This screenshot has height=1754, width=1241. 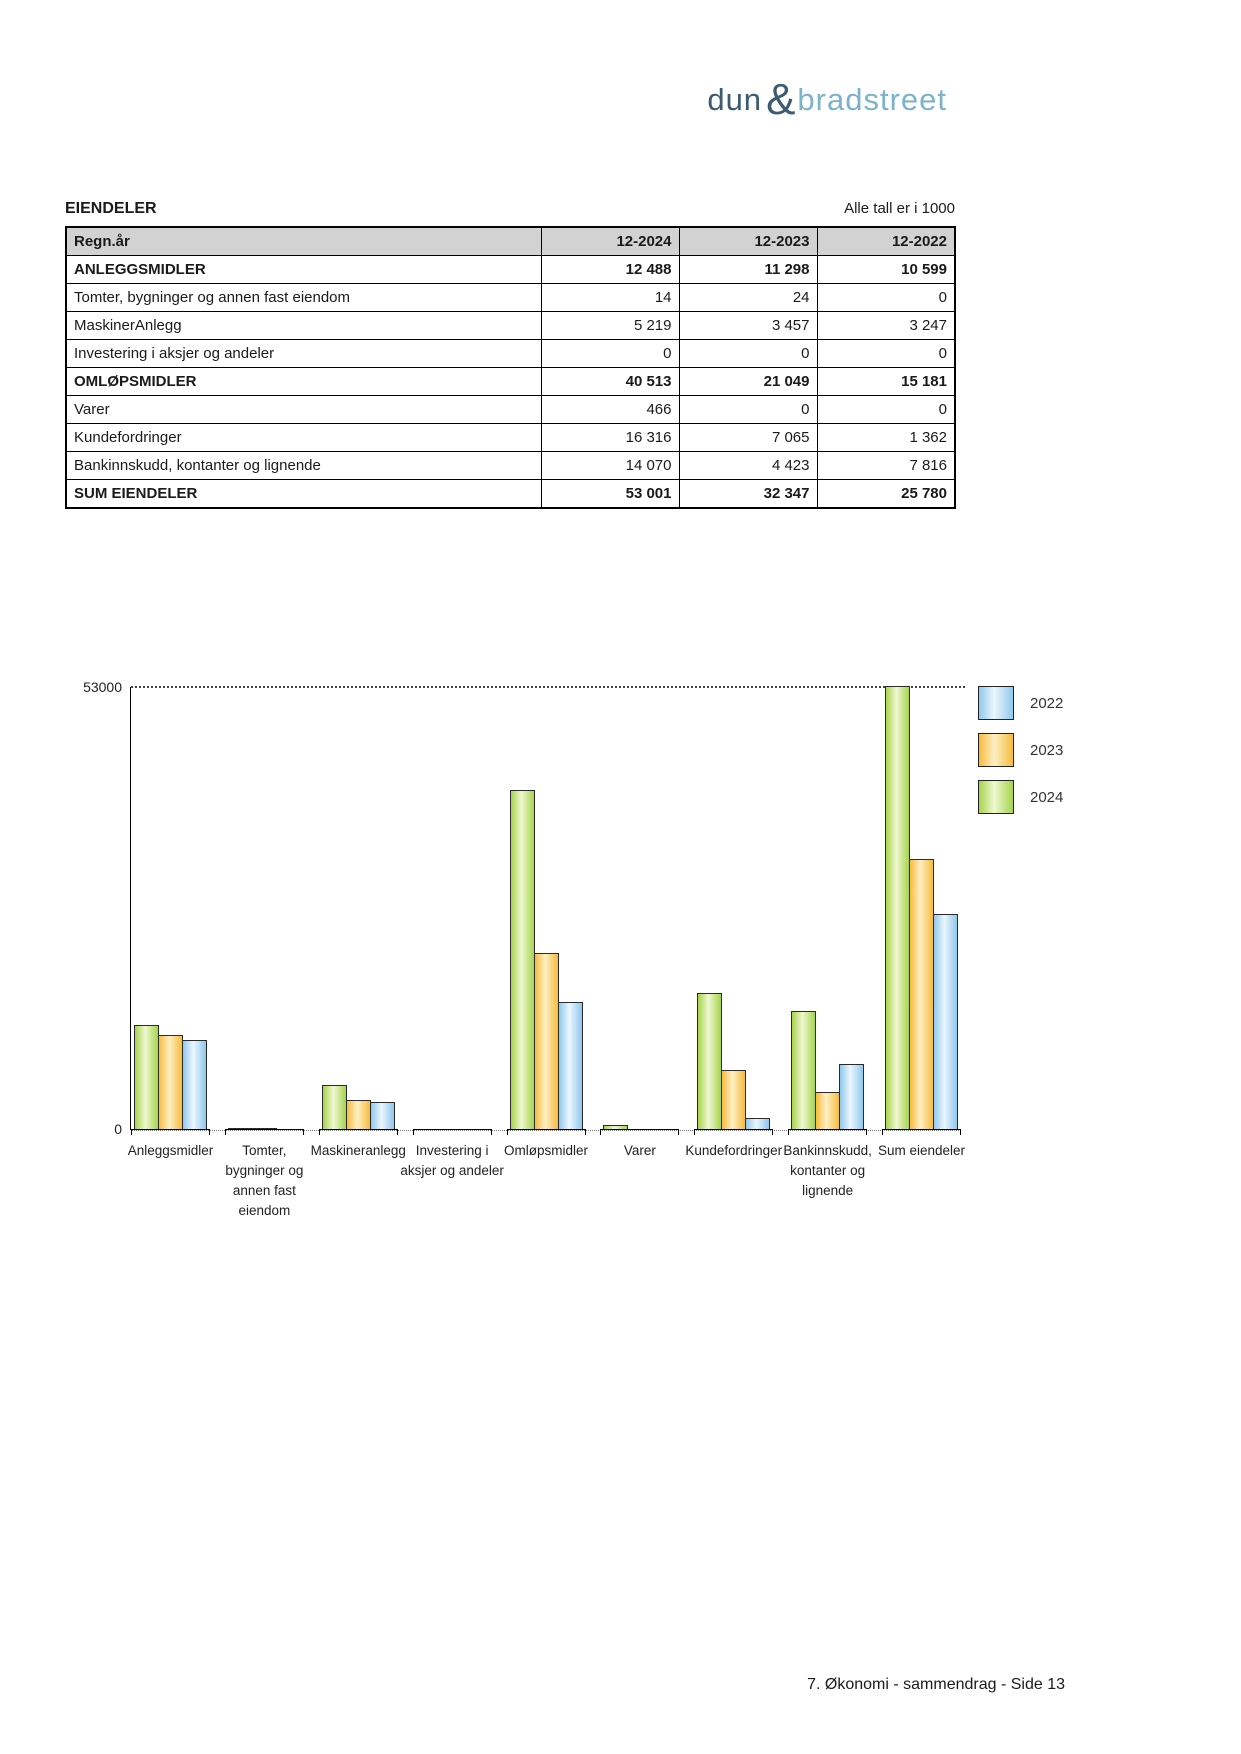 What do you see at coordinates (748, 241) in the screenshot?
I see `column-header-year: 12-2023` at bounding box center [748, 241].